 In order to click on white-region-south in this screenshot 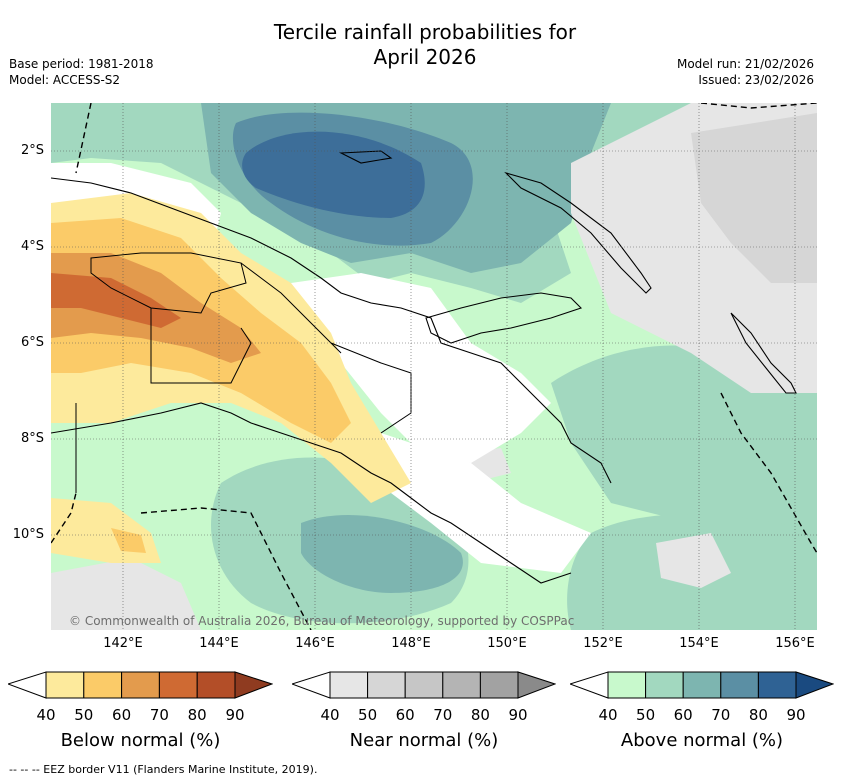, I will do `click(486, 503)`.